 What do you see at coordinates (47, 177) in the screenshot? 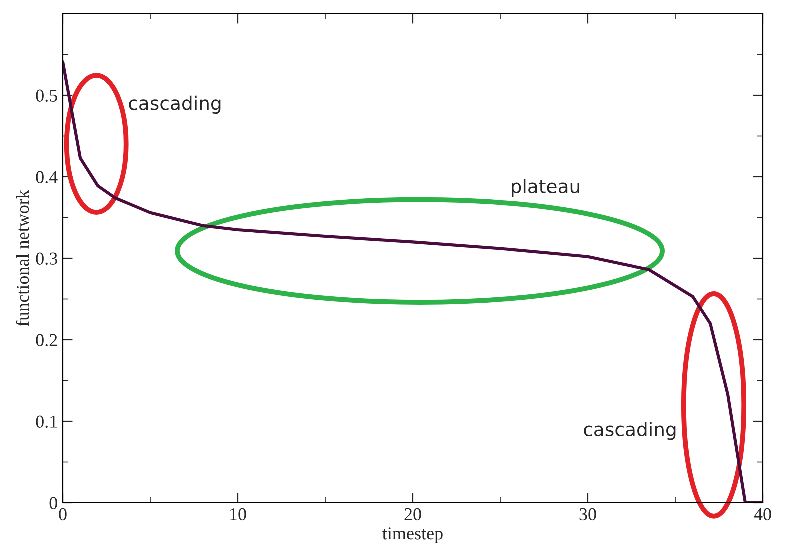
I see `y-tick-label: 0.4` at bounding box center [47, 177].